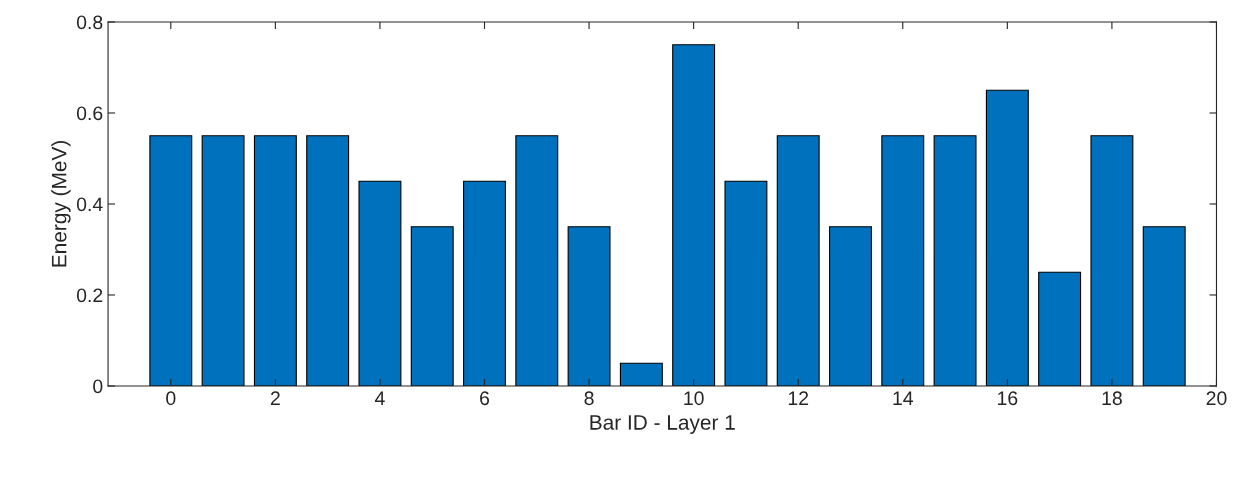 Image resolution: width=1235 pixels, height=478 pixels. I want to click on y-tick-label: 0.4, so click(89, 204).